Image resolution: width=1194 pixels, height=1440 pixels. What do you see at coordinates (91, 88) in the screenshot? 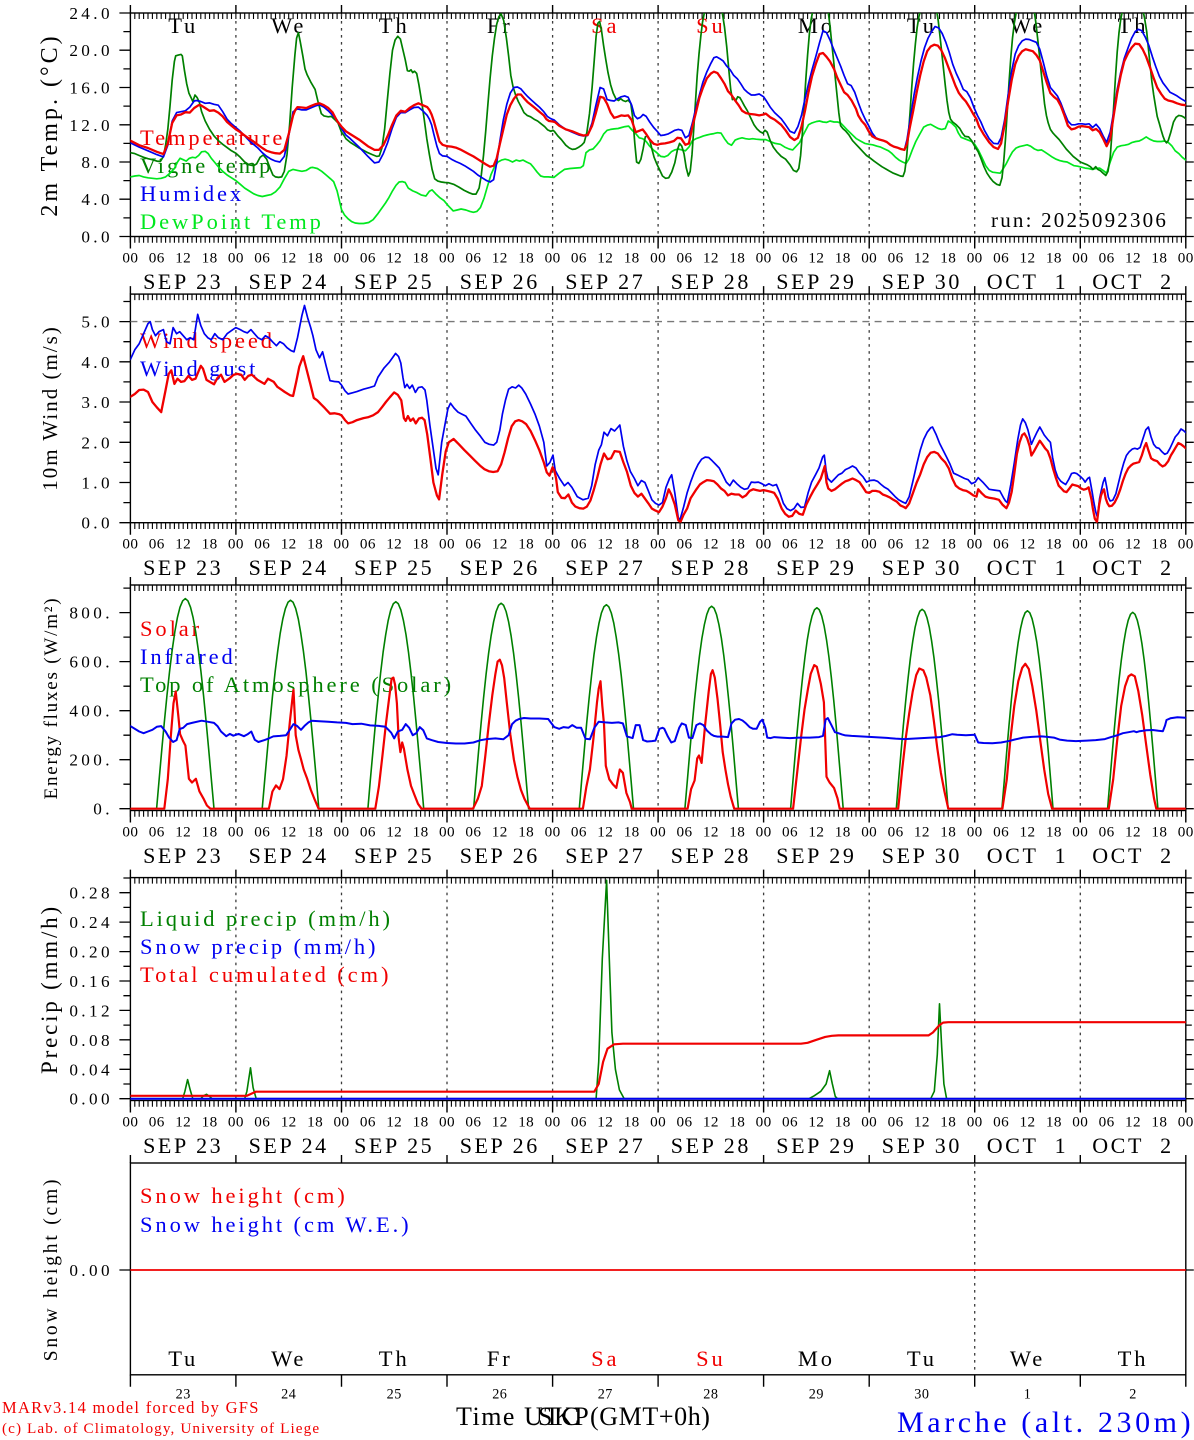
I see `svg-text: 16.0` at bounding box center [91, 88].